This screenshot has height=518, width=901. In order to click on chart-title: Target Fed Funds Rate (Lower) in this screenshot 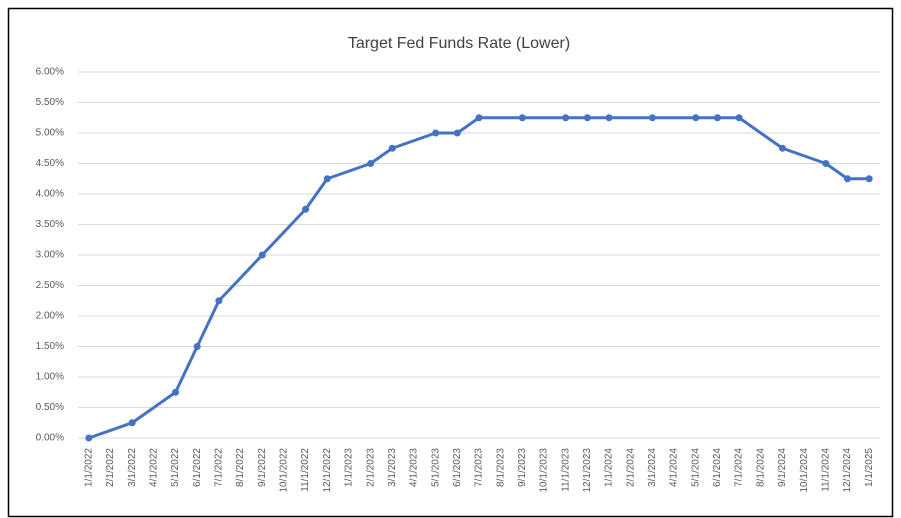, I will do `click(459, 43)`.